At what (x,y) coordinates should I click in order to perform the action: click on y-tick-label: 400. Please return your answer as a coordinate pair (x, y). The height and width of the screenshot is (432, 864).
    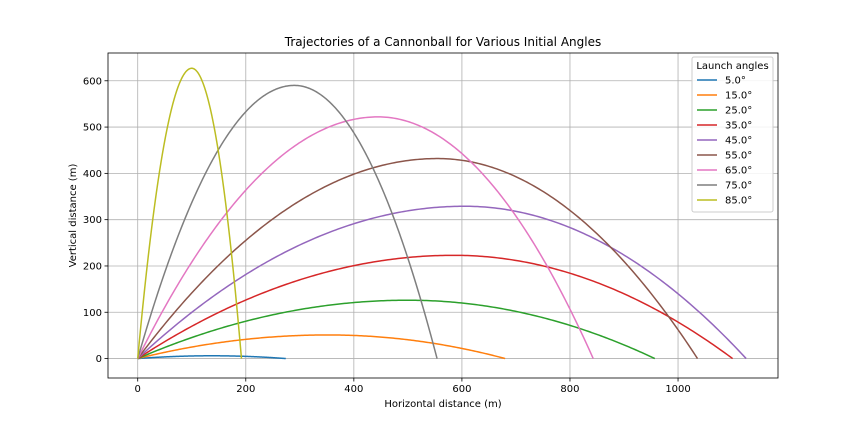
    Looking at the image, I should click on (92, 174).